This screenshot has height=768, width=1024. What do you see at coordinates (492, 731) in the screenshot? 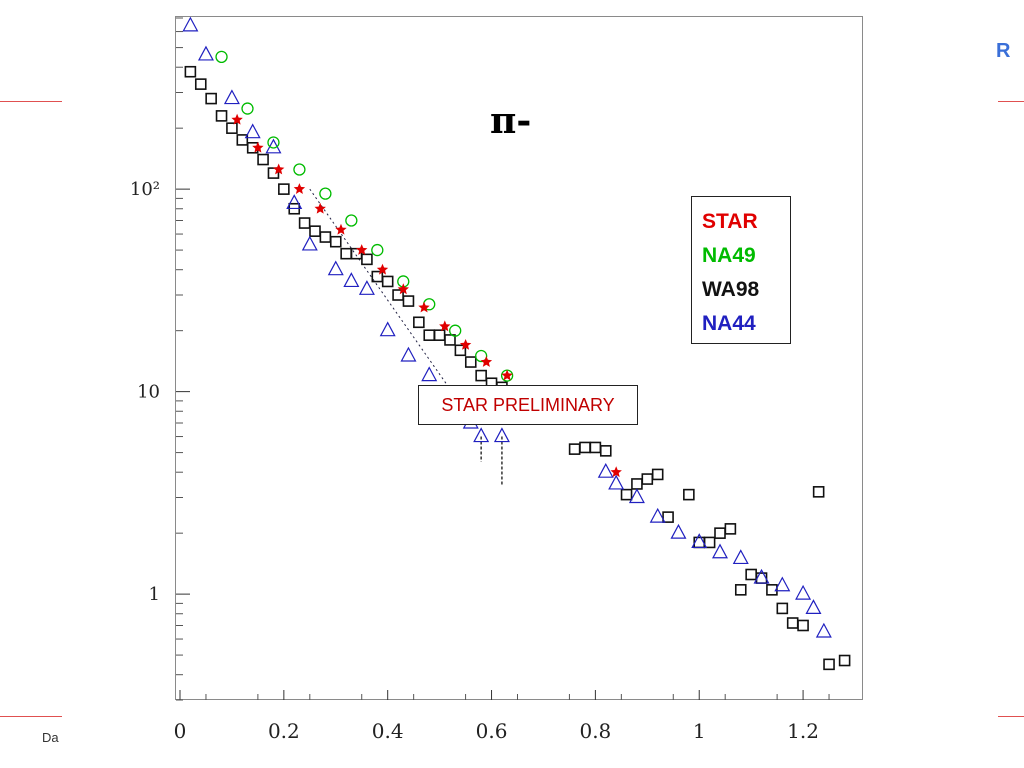
I see `x-tick-label: 0.6` at bounding box center [492, 731].